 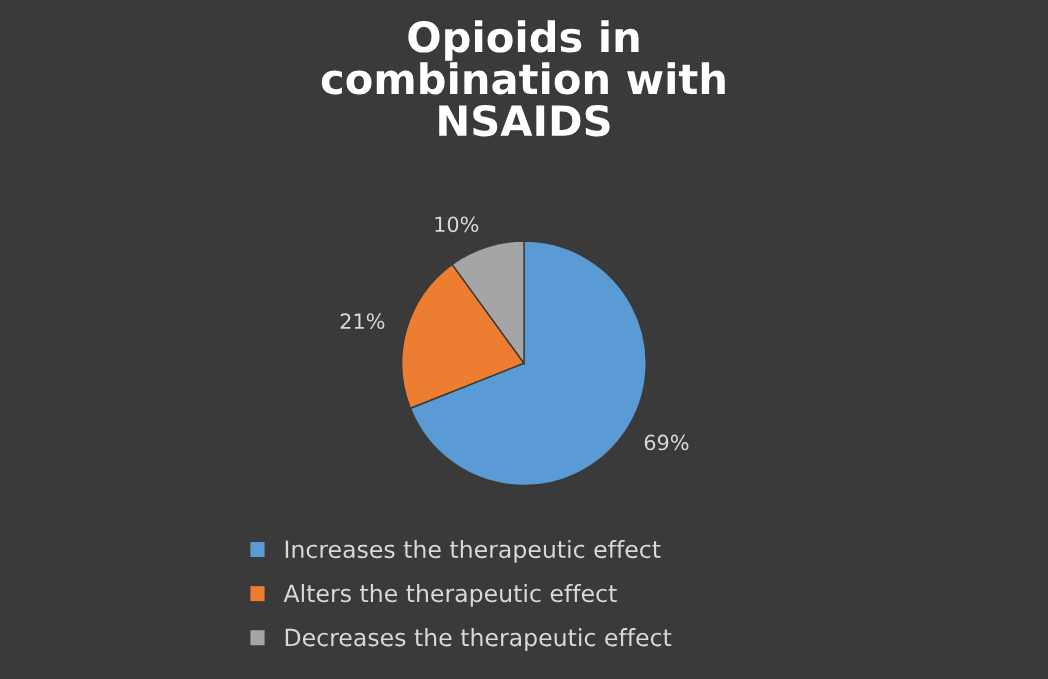 I want to click on legend-label: Alters the therapeutic effect, so click(x=450, y=595).